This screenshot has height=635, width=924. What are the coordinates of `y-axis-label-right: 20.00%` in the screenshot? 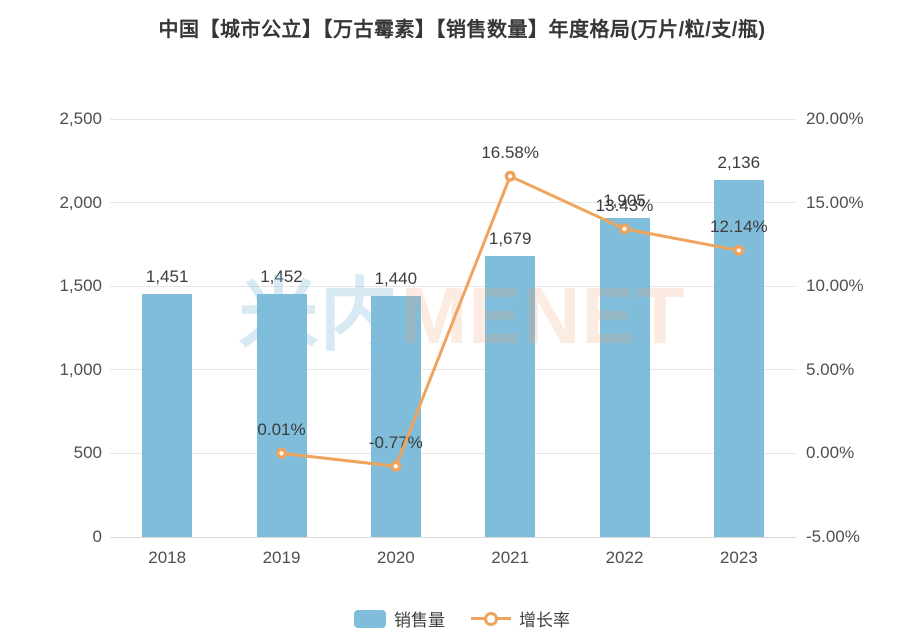 It's located at (835, 118).